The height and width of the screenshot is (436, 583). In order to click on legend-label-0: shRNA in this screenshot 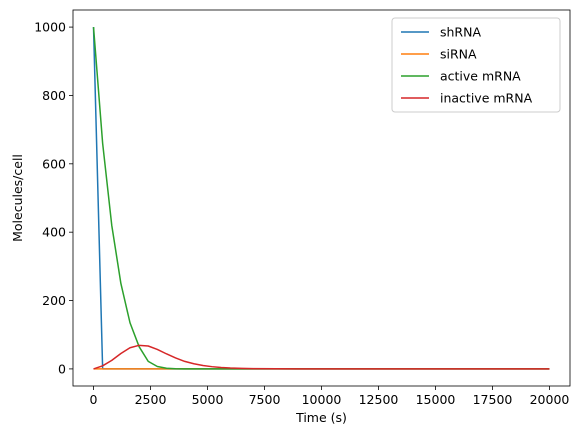, I will do `click(460, 32)`.